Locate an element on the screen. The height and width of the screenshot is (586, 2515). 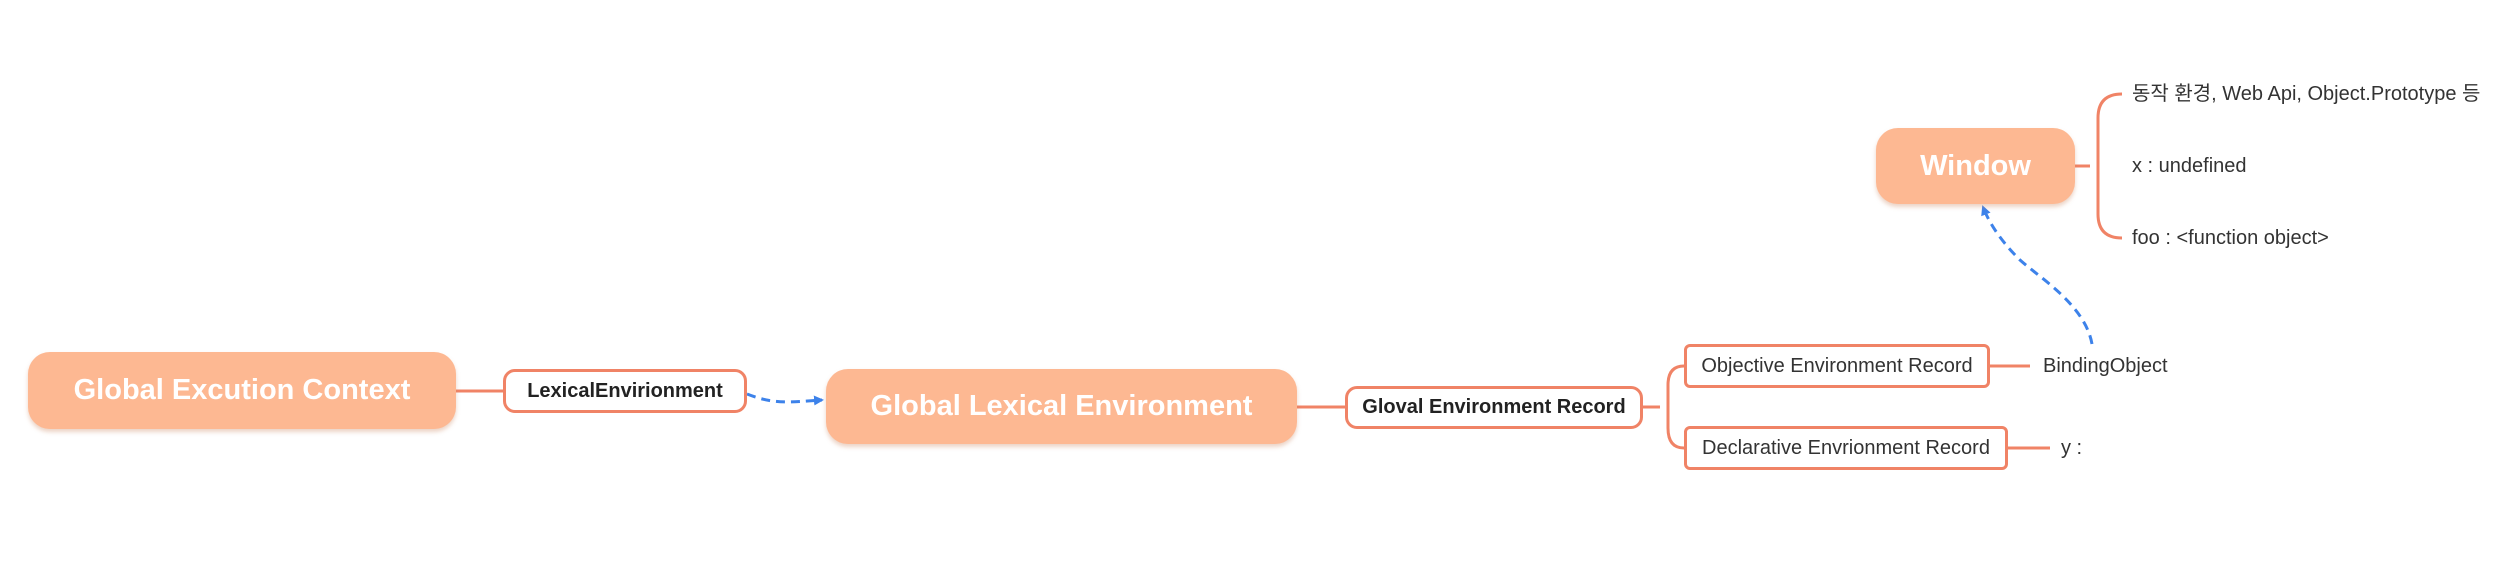
binding-object-label: BindingObject is located at coordinates (2105, 366).